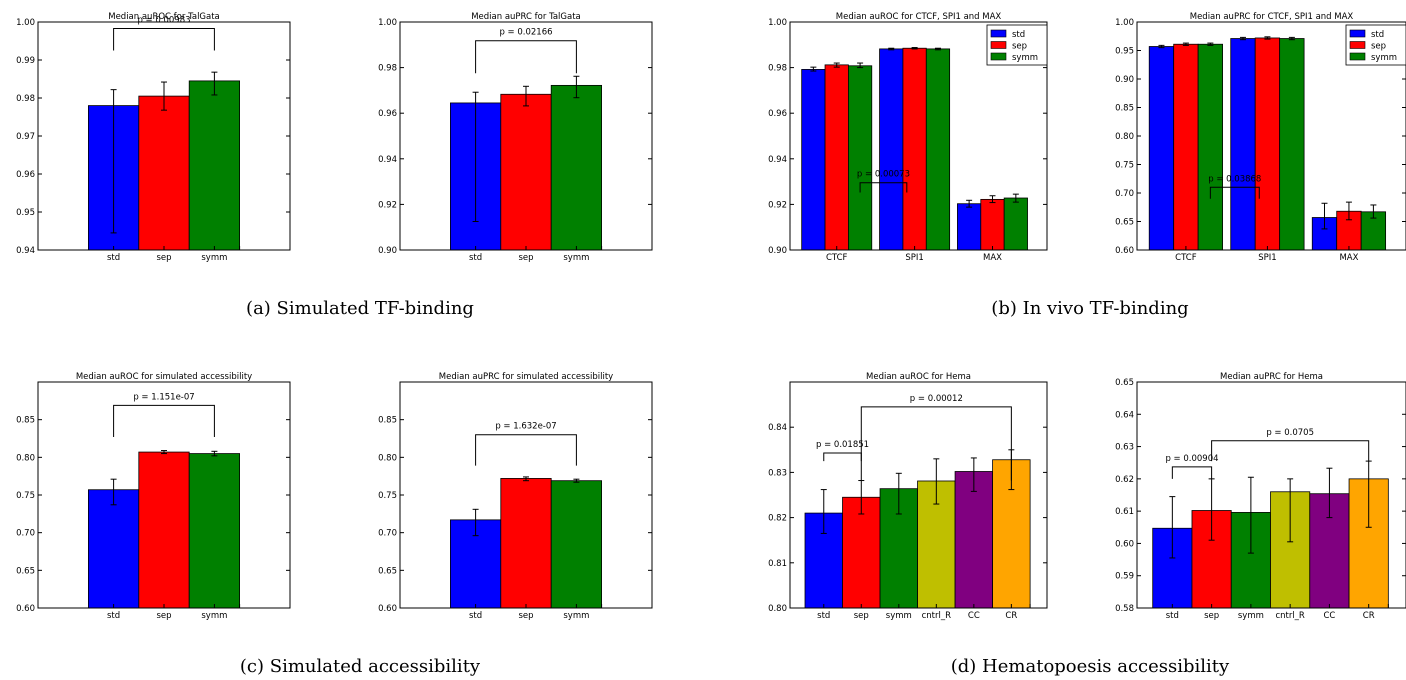 The width and height of the screenshot is (1406, 680). I want to click on chart-title: Median auPRC for simulated accessibility, so click(526, 377).